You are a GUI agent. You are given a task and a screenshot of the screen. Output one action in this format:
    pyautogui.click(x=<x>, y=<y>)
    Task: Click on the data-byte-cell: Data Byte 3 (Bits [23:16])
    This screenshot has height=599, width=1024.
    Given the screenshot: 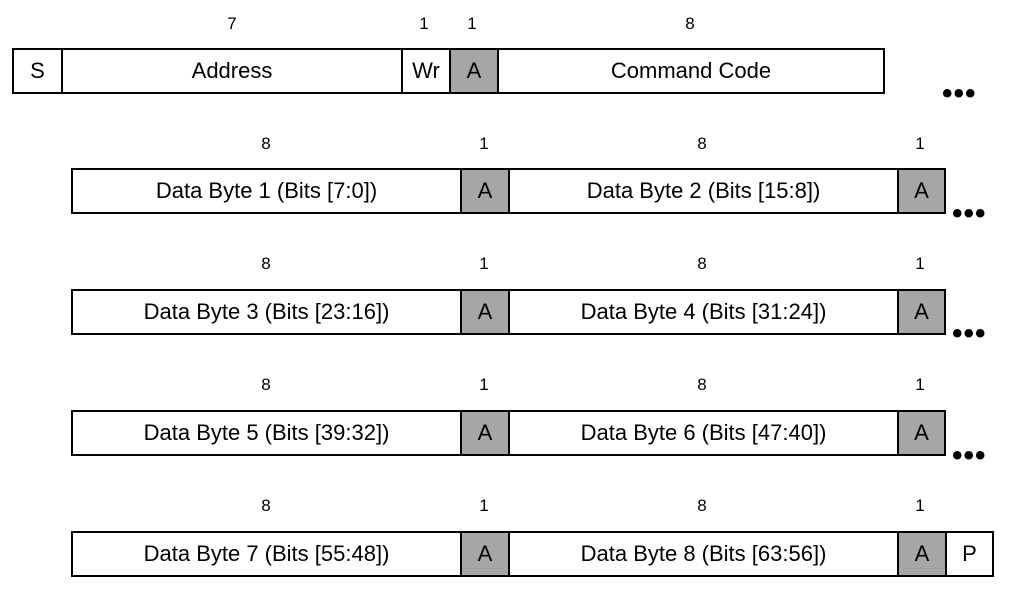 What is the action you would take?
    pyautogui.click(x=267, y=312)
    